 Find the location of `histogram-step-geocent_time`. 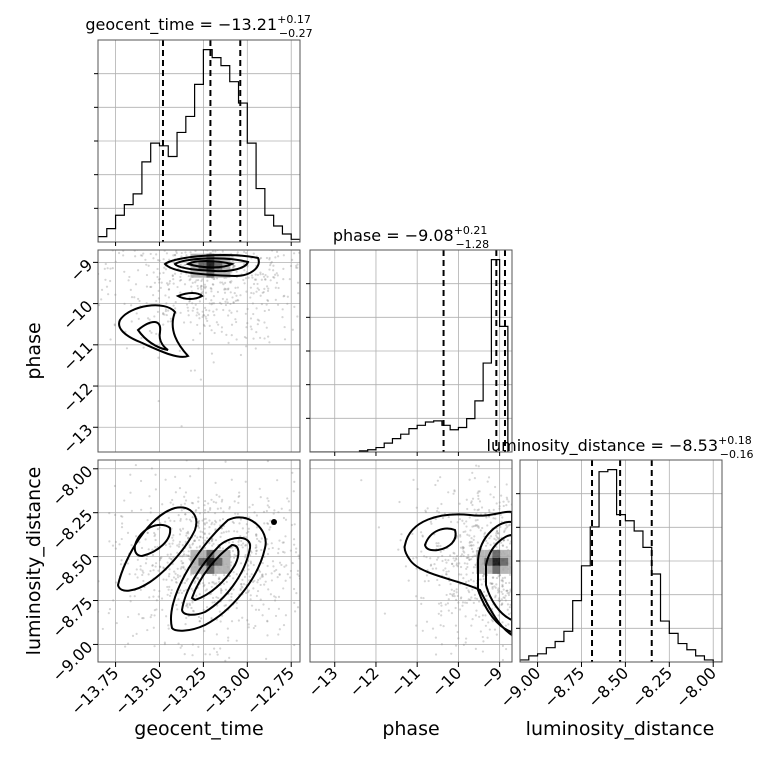

histogram-step-geocent_time is located at coordinates (199, 145).